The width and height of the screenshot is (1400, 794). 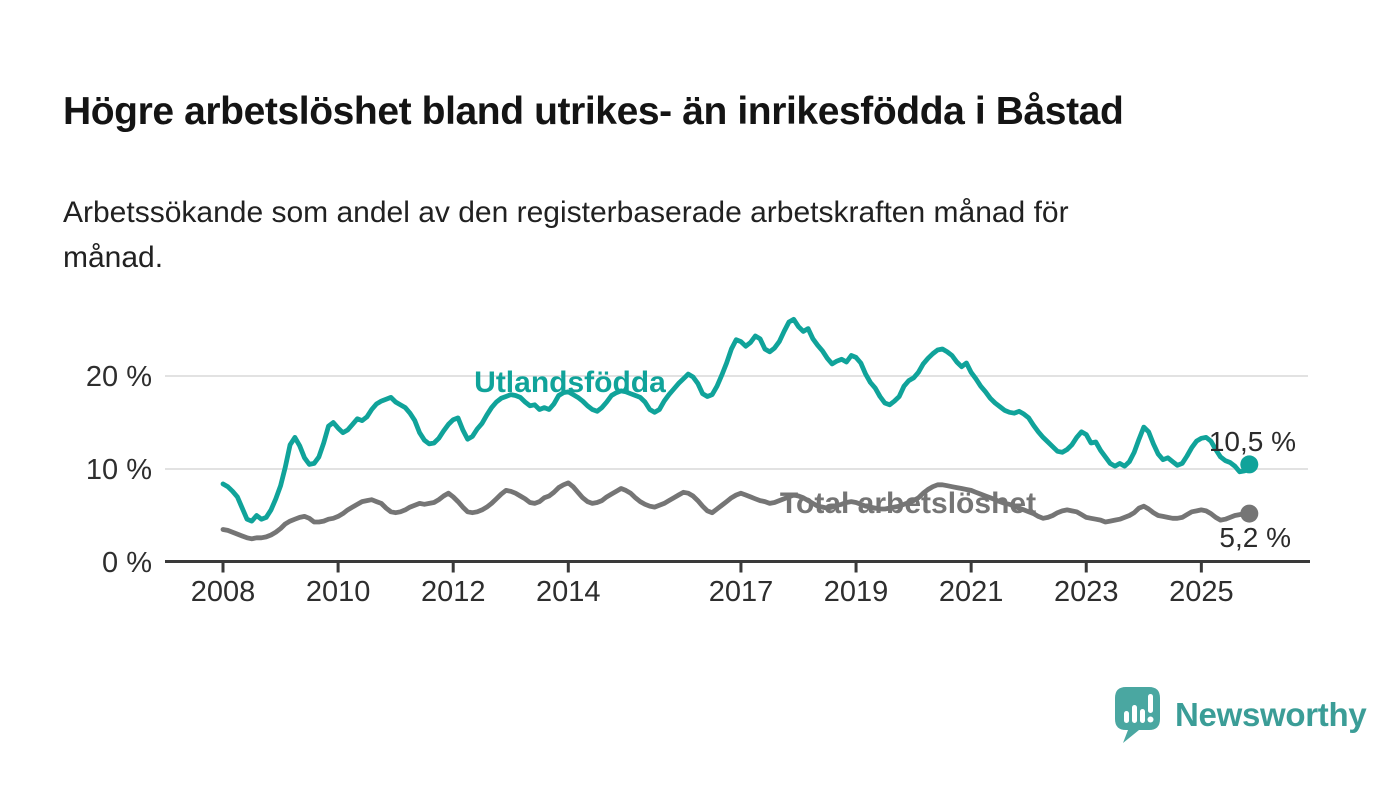 I want to click on series-label-utlandsfodda: Utlandsfödda, so click(x=570, y=382).